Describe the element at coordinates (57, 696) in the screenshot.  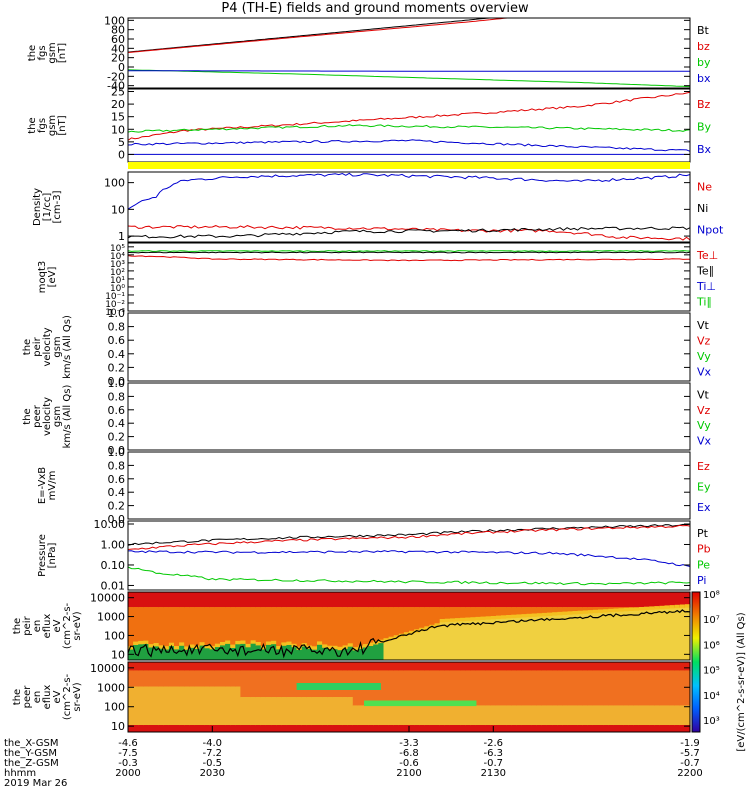
I see `y-label-line: eV` at that location.